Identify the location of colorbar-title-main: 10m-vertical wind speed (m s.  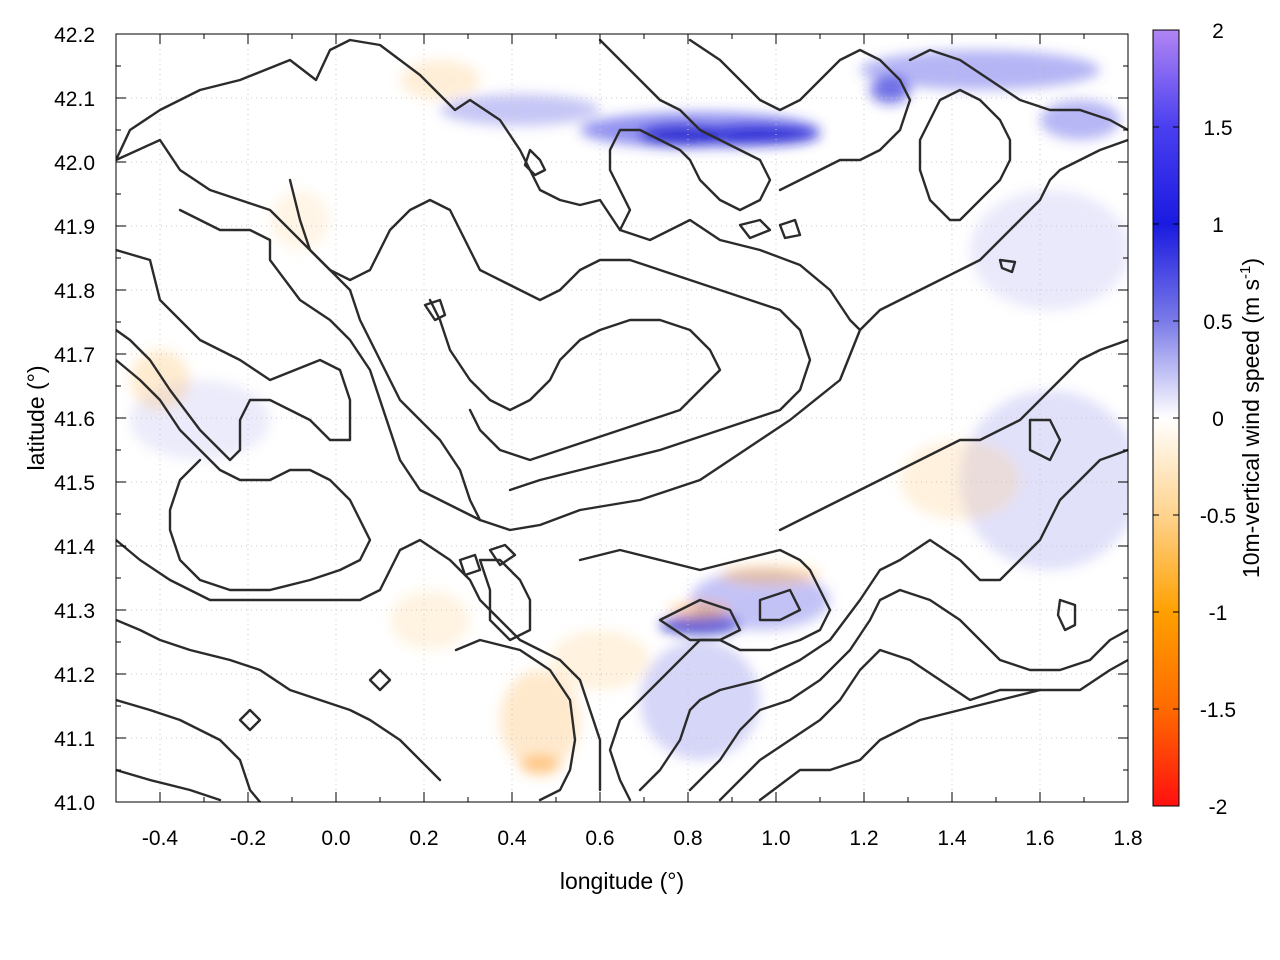
(1251, 428).